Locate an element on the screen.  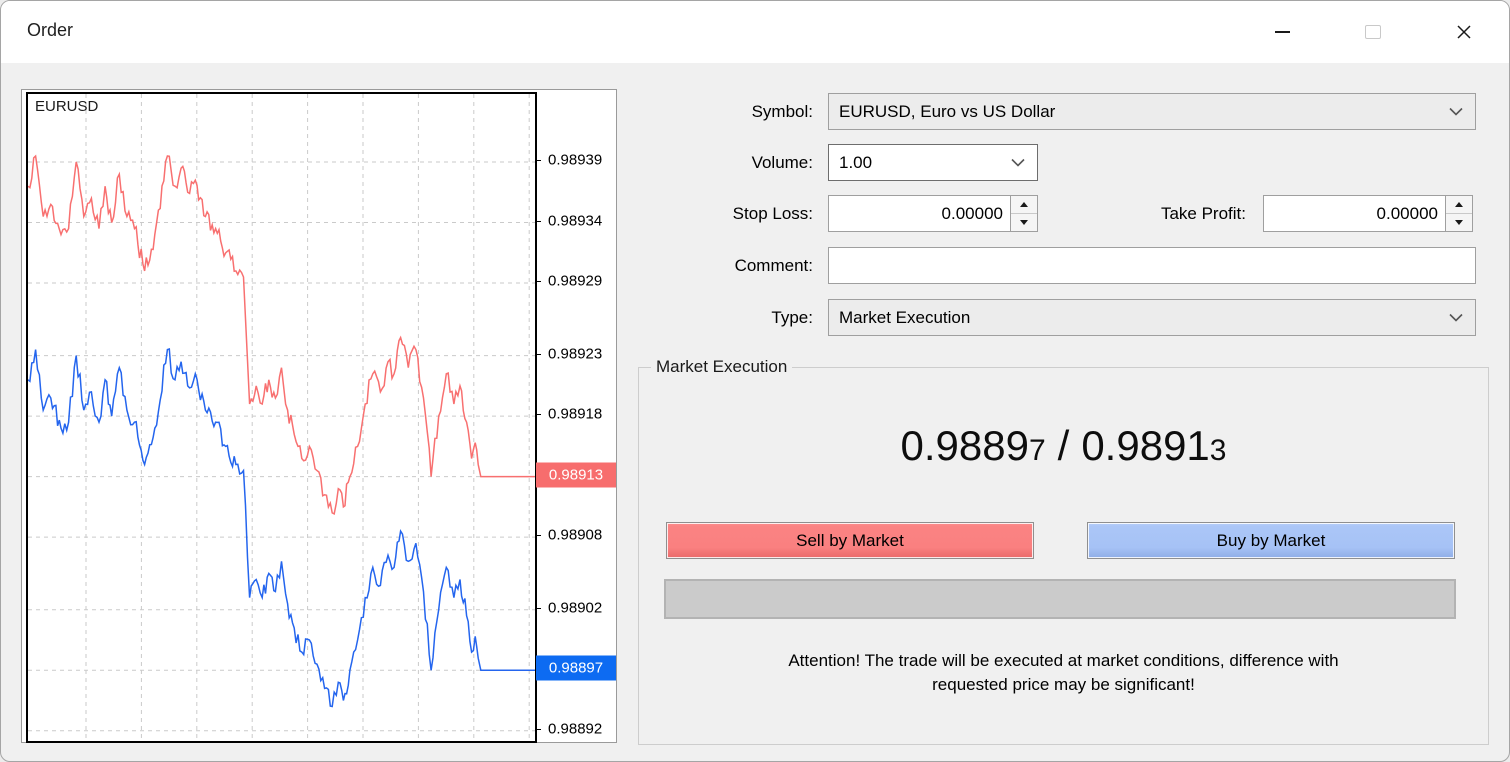
take-profit-label: Take Profit: is located at coordinates (1203, 213).